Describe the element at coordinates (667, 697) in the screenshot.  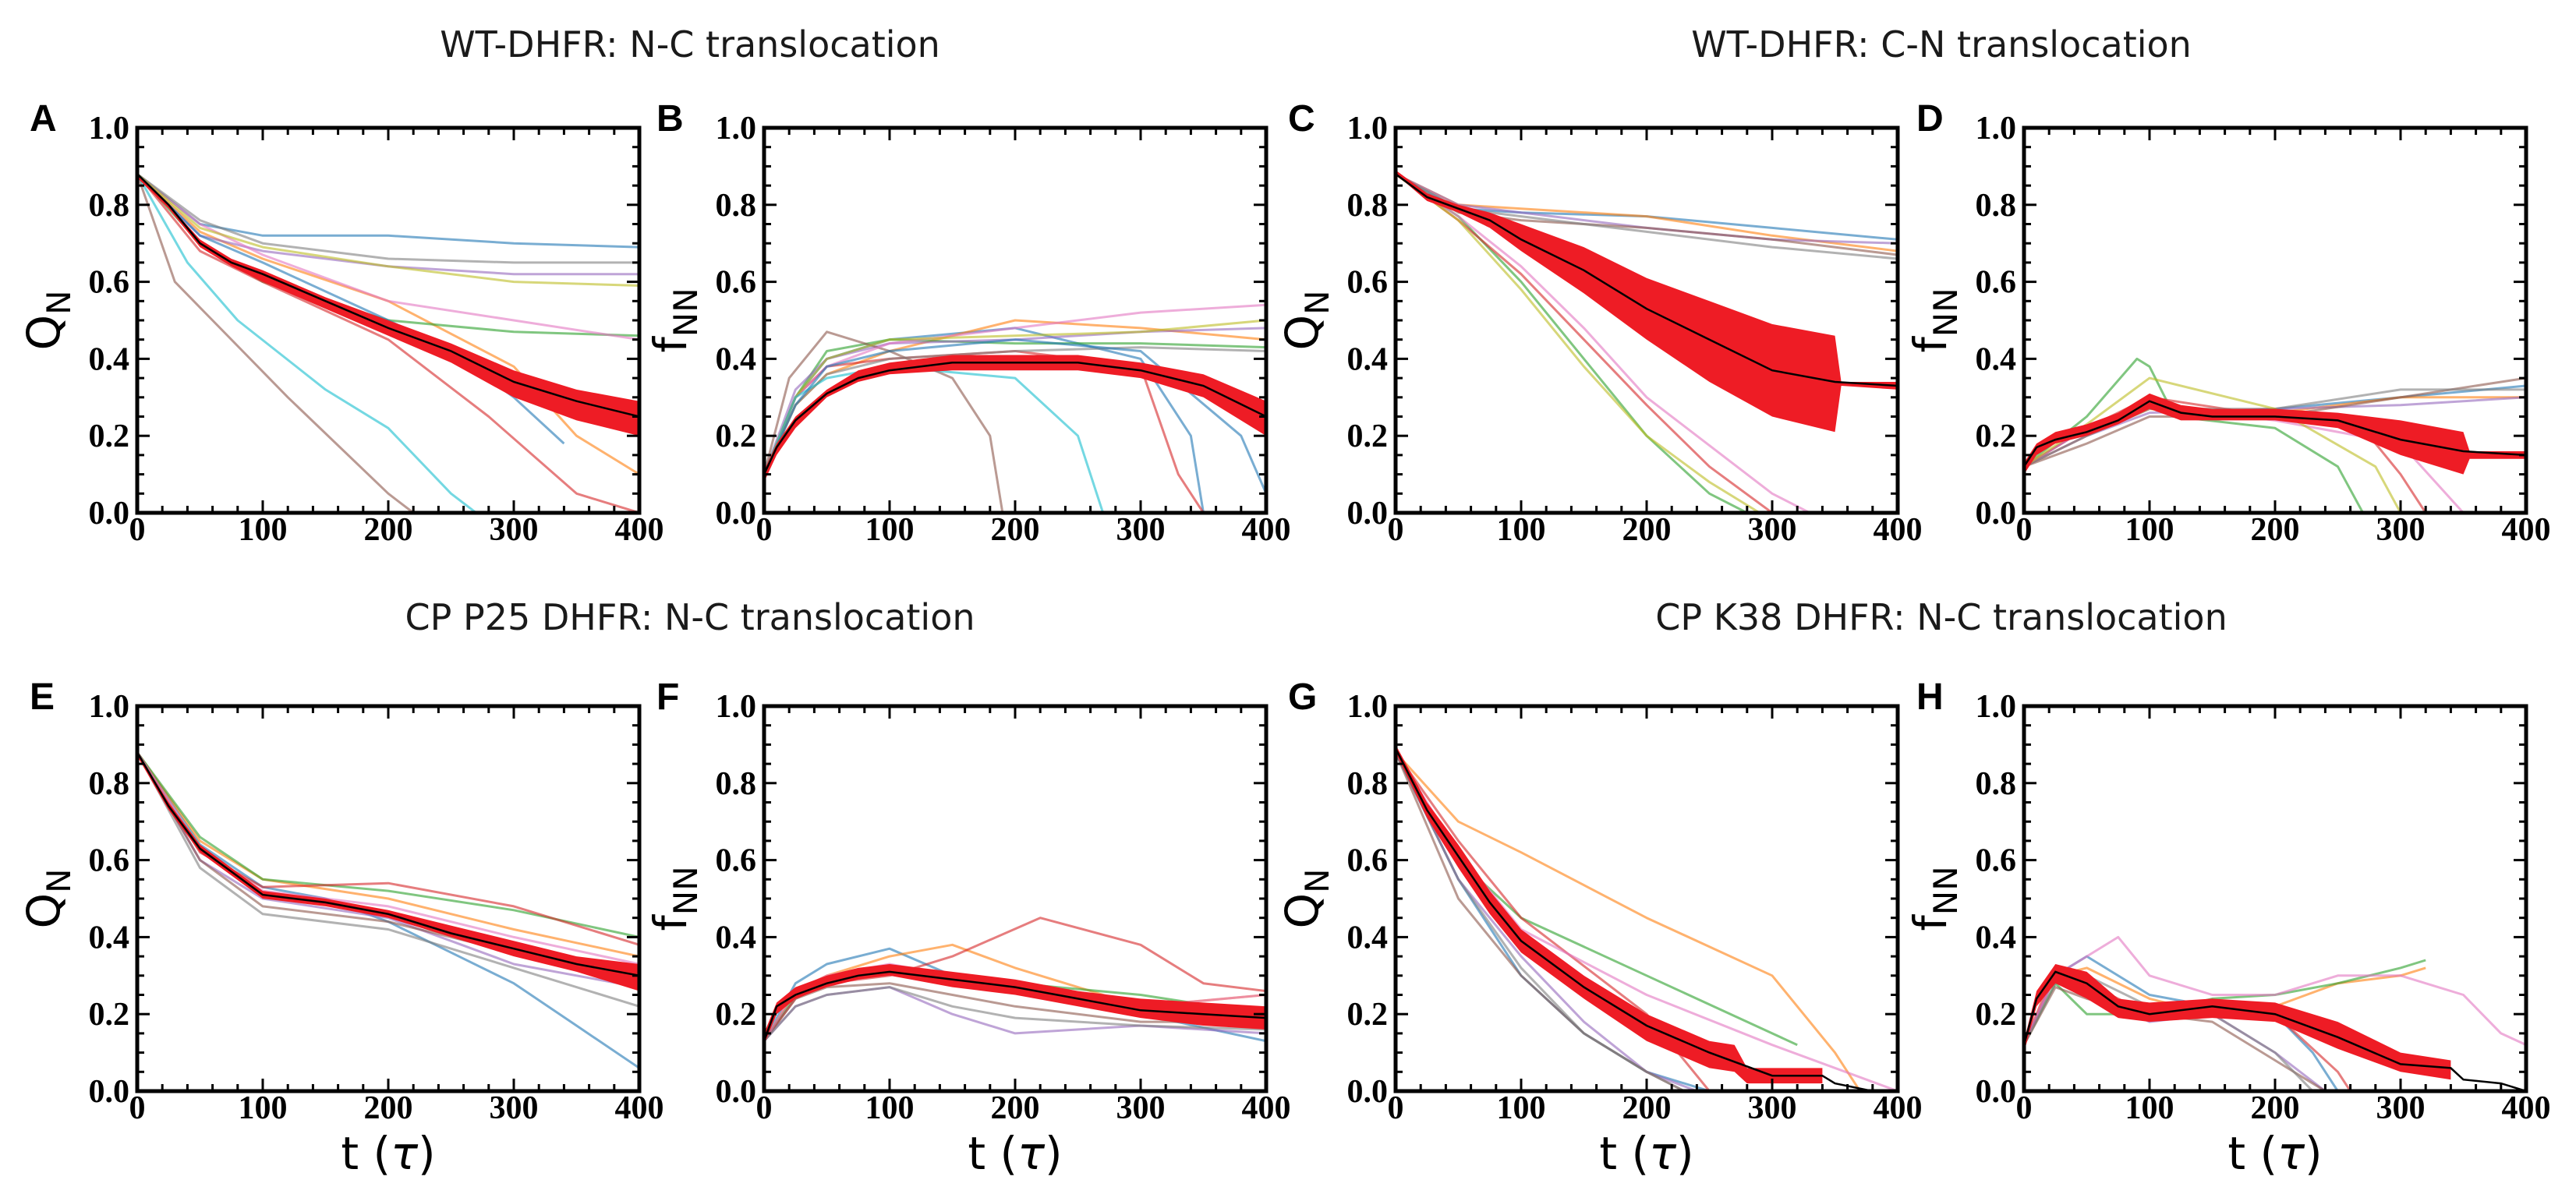
I see `panel-label: F` at that location.